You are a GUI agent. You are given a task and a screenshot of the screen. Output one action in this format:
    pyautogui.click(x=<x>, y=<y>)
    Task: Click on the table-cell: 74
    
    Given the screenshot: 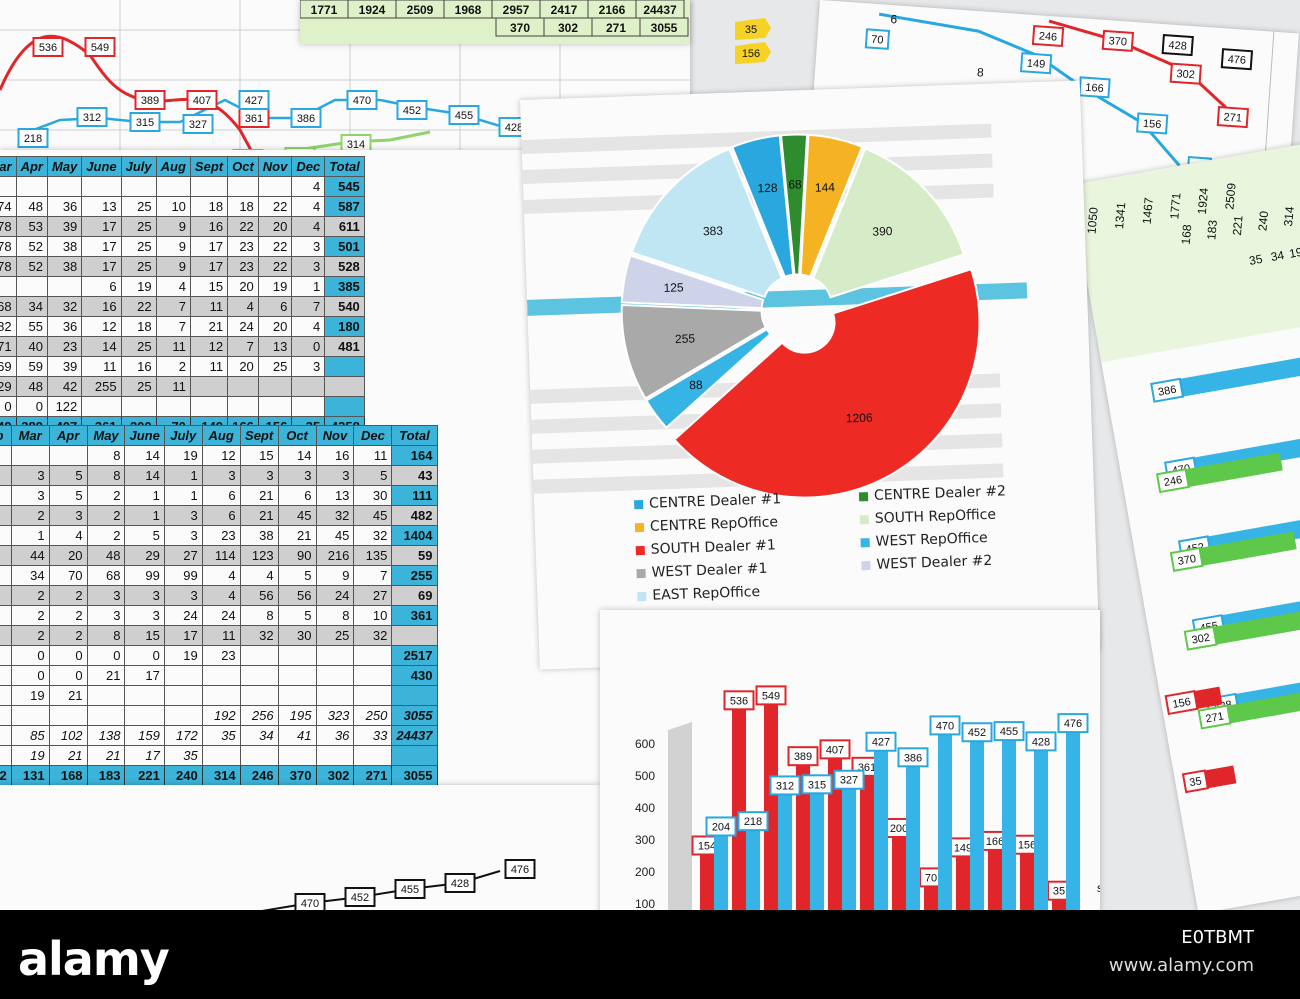 What is the action you would take?
    pyautogui.click(x=8, y=206)
    